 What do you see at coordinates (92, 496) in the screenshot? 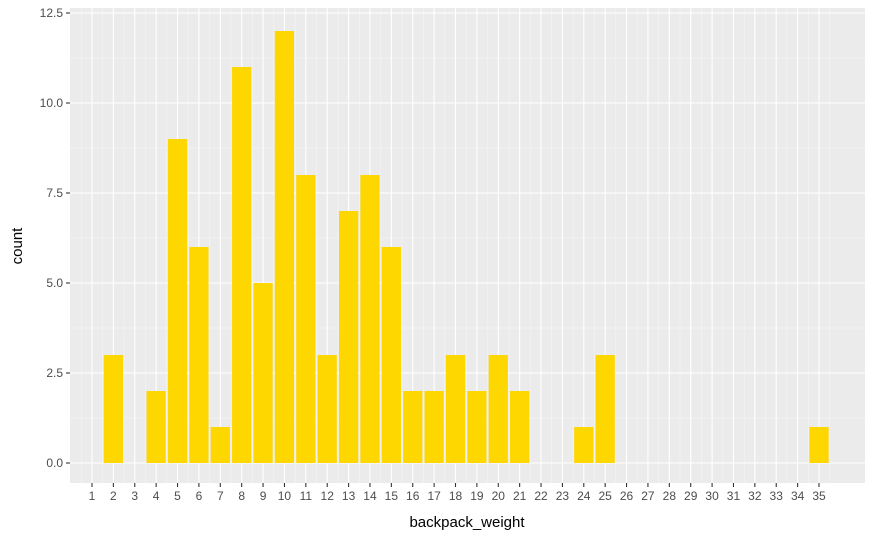
I see `x-tick-label: 1` at bounding box center [92, 496].